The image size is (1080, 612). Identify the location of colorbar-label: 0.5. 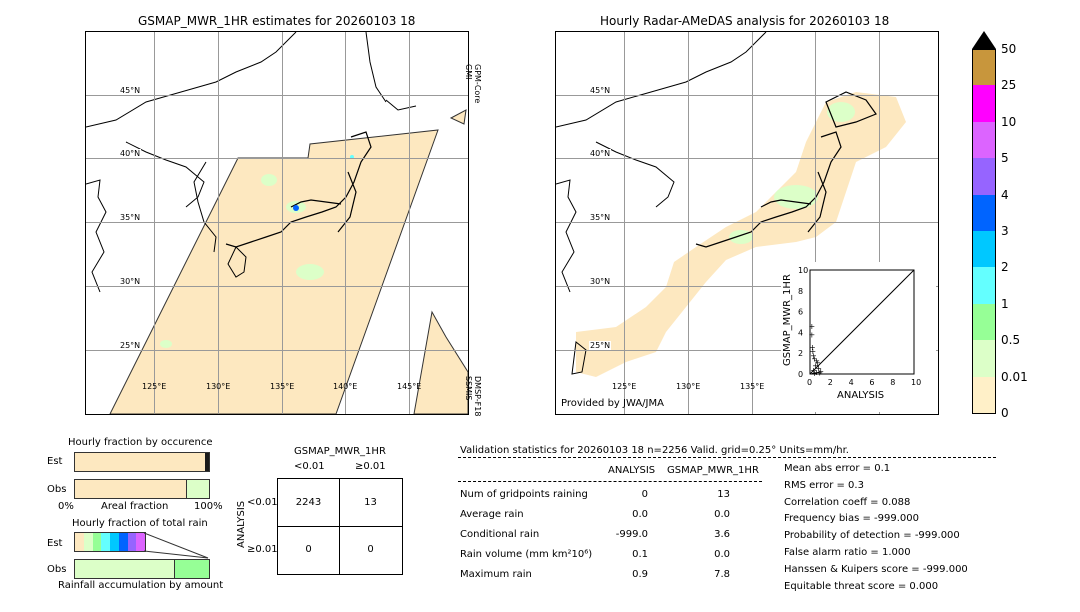
(1011, 340).